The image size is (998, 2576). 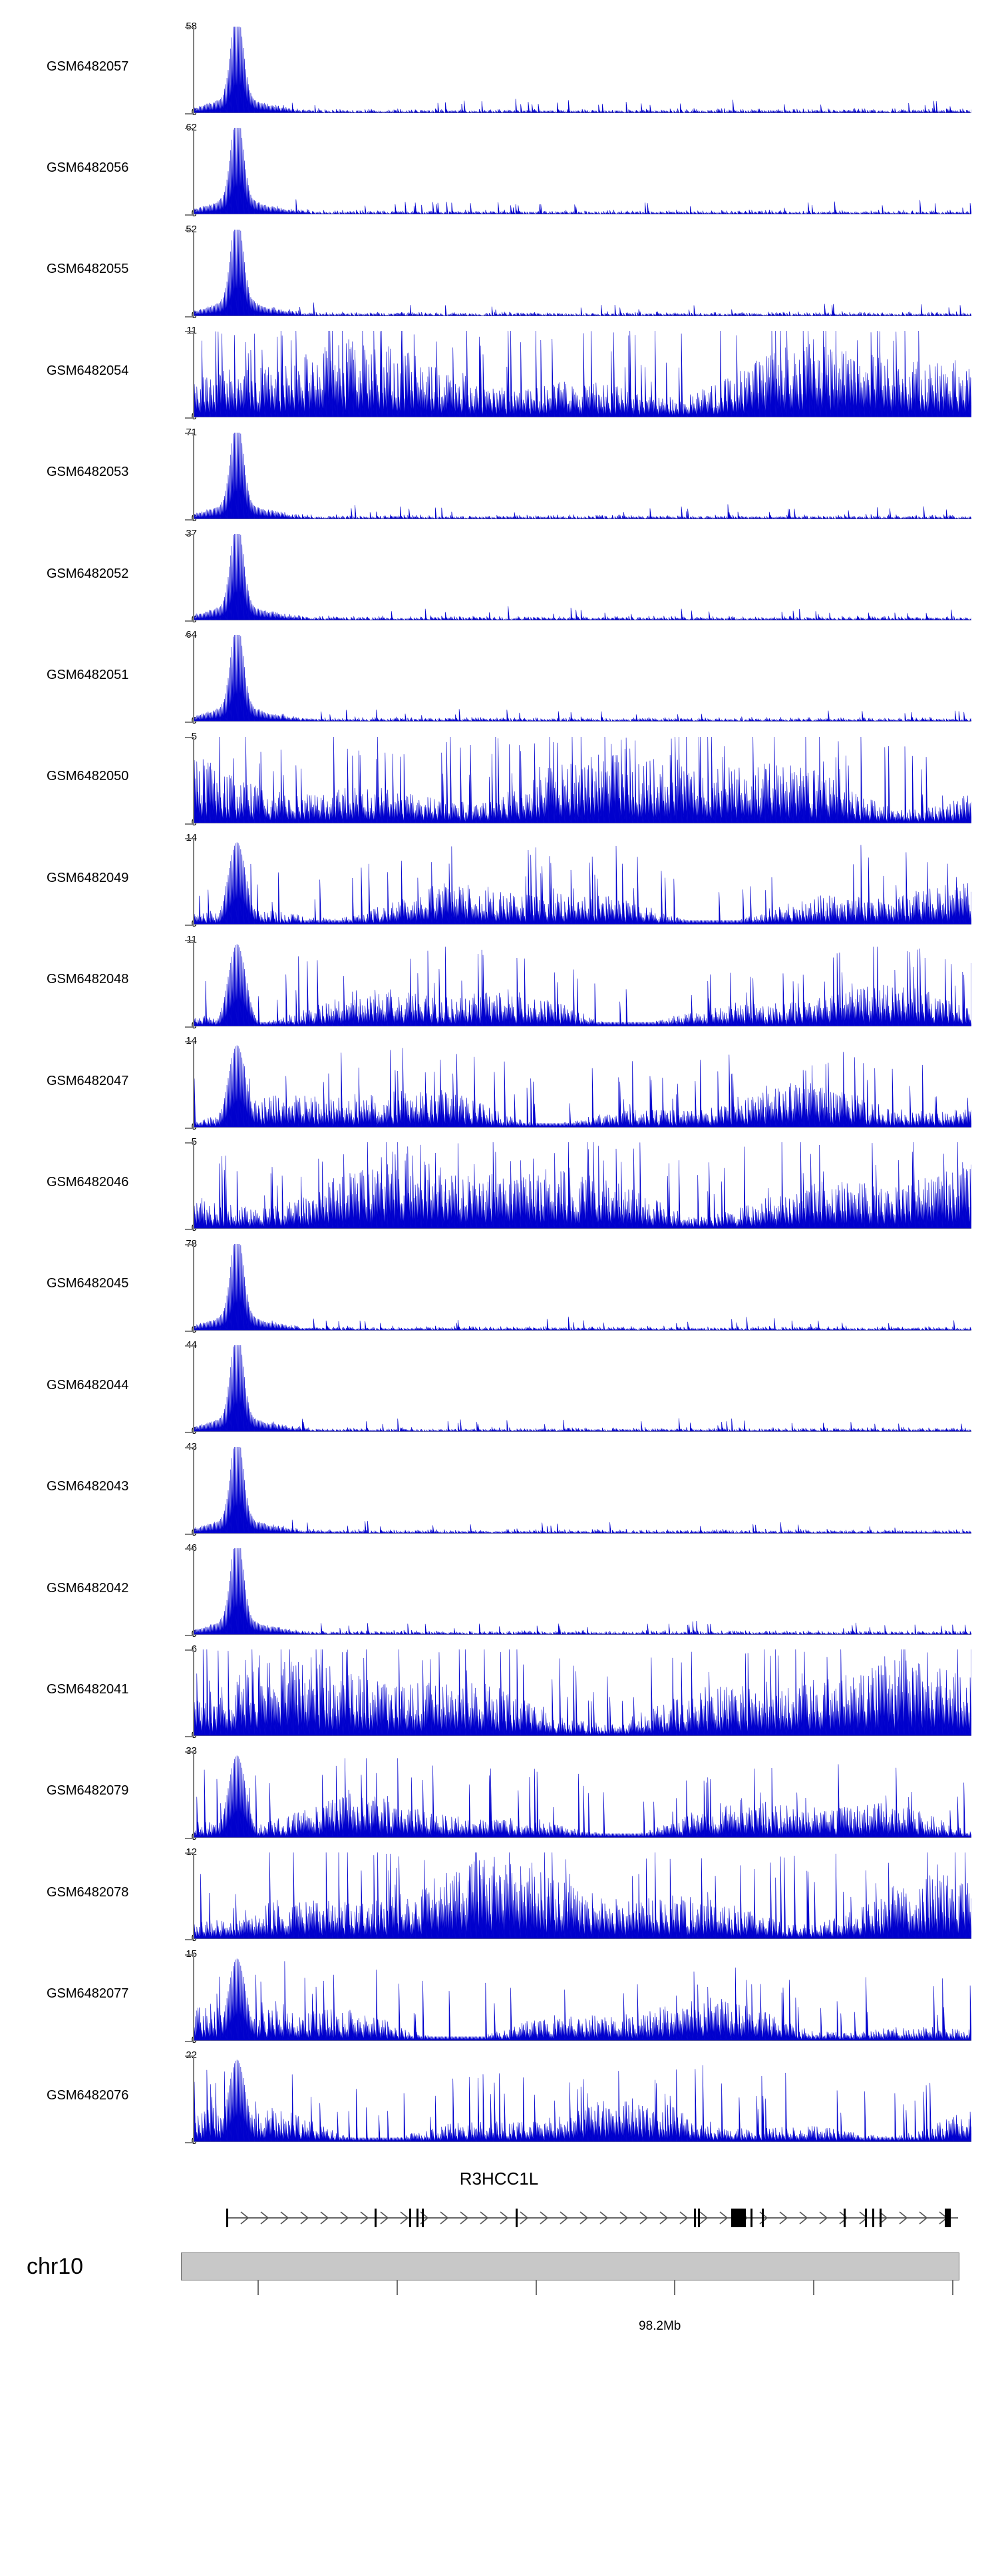 I want to click on coverage-track: GSM6482054 11 0, so click(x=499, y=376).